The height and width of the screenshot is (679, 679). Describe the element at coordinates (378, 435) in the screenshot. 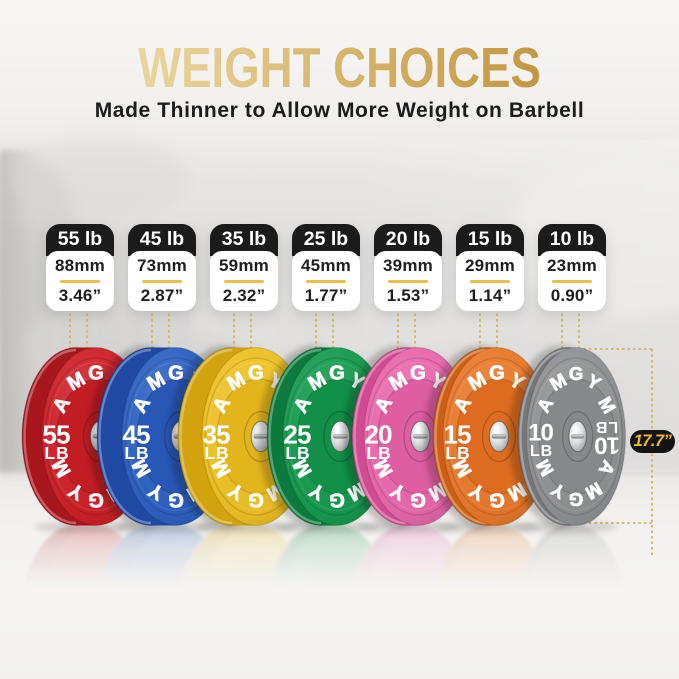

I see `svg-text: 20` at that location.